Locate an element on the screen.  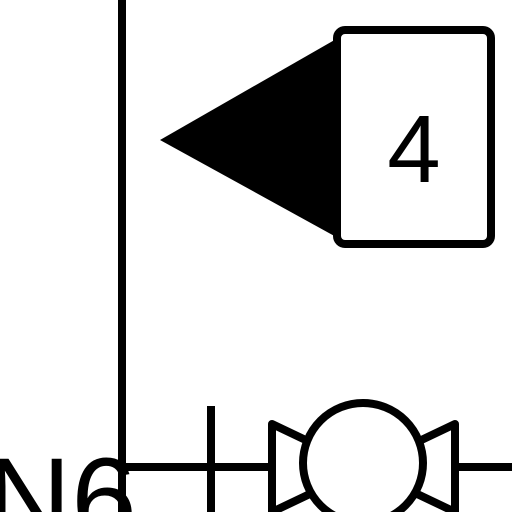
left-arrow-icon is located at coordinates (249, 138).